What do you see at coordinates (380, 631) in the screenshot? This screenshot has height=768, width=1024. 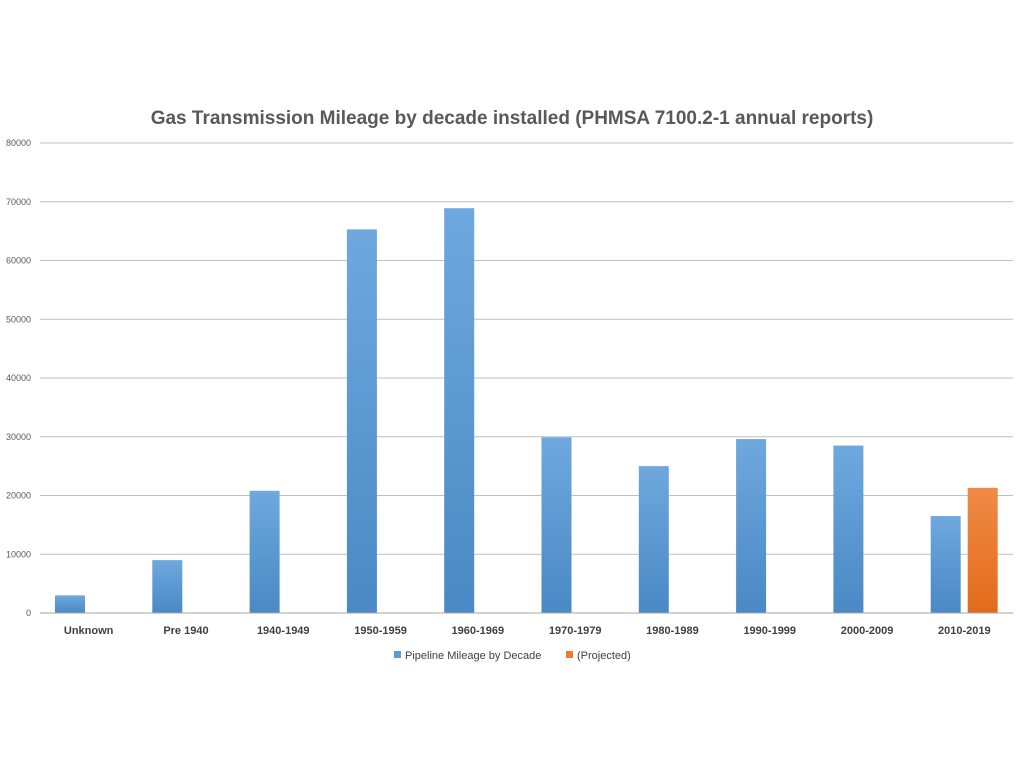 I see `x-tick-label: 1950-1959` at bounding box center [380, 631].